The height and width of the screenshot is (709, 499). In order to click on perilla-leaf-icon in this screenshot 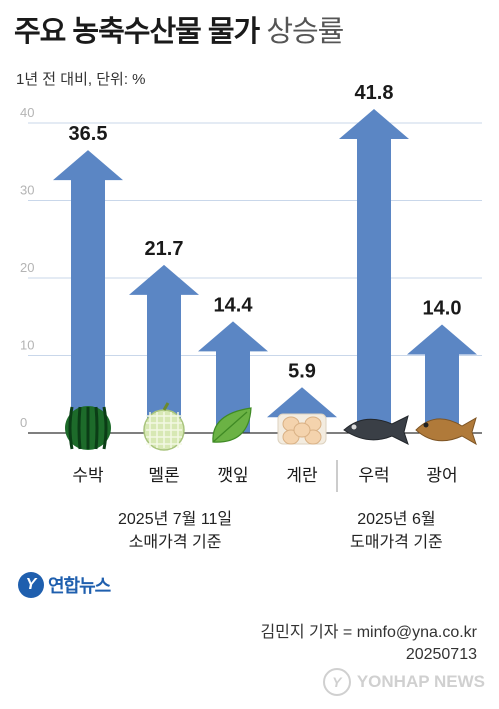, I will do `click(232, 425)`.